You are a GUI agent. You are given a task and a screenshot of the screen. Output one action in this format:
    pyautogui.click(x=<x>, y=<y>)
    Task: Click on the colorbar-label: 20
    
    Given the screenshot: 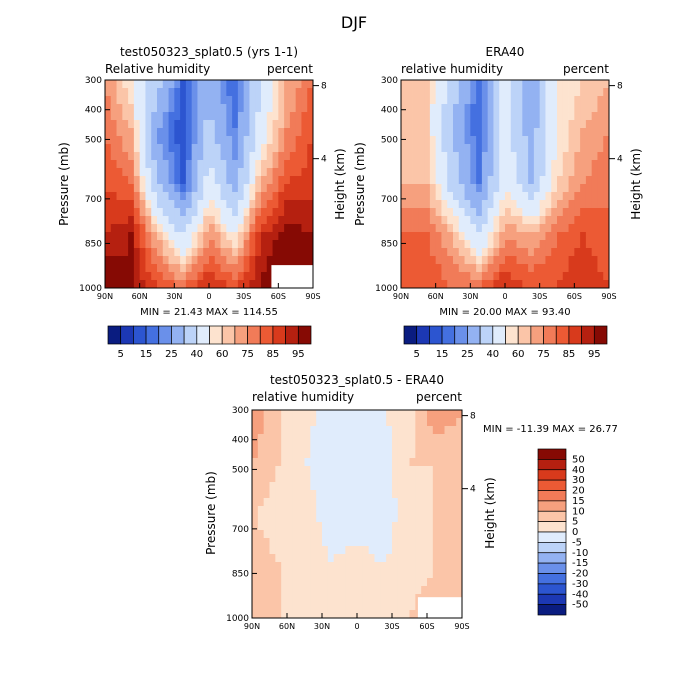 What is the action you would take?
    pyautogui.click(x=578, y=491)
    